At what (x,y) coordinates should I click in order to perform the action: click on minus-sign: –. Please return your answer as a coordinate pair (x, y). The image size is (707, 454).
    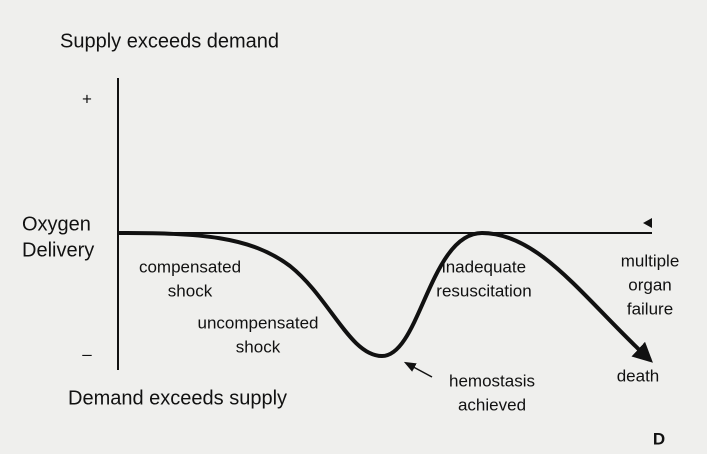
    Looking at the image, I should click on (87, 353).